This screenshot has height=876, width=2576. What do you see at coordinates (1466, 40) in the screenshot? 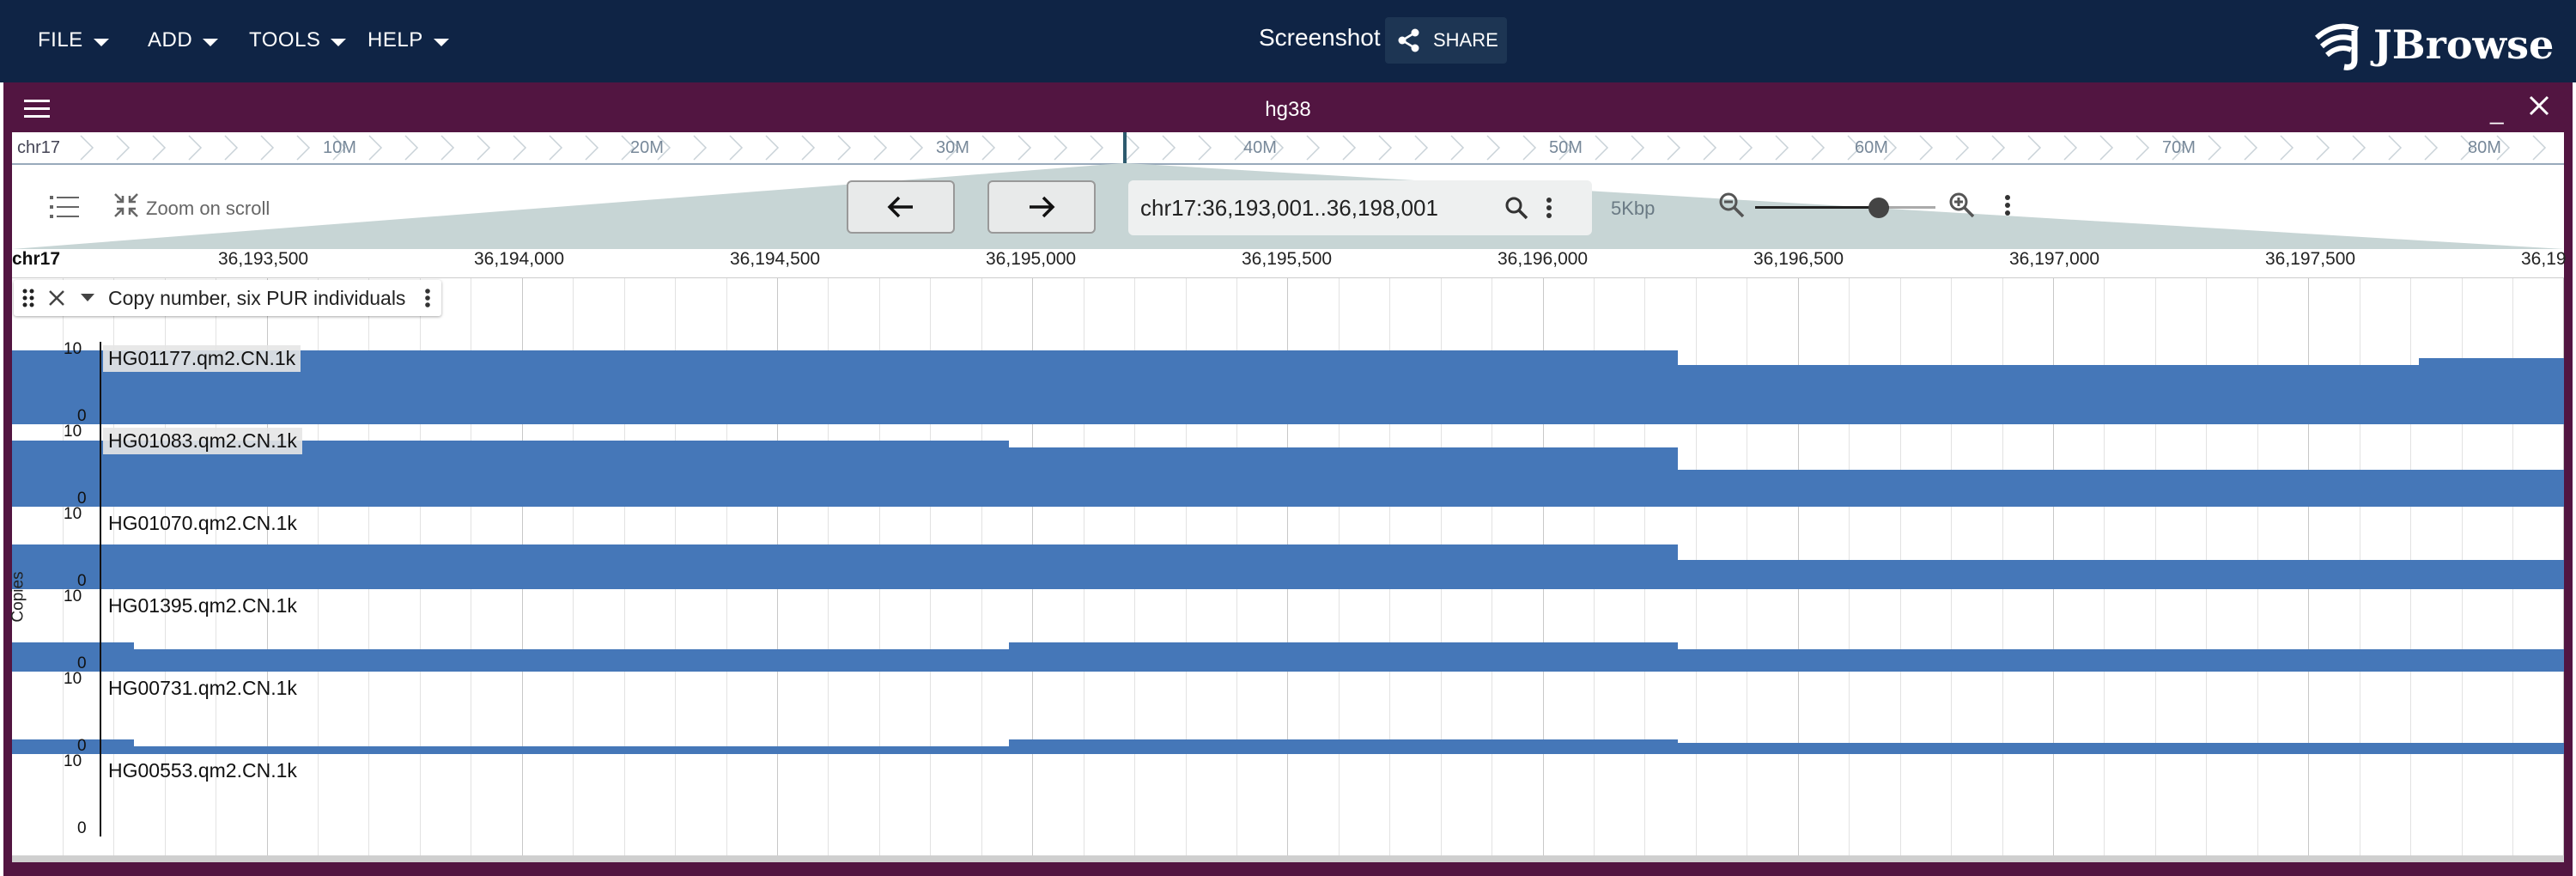
I see `share-label: SHARE` at bounding box center [1466, 40].